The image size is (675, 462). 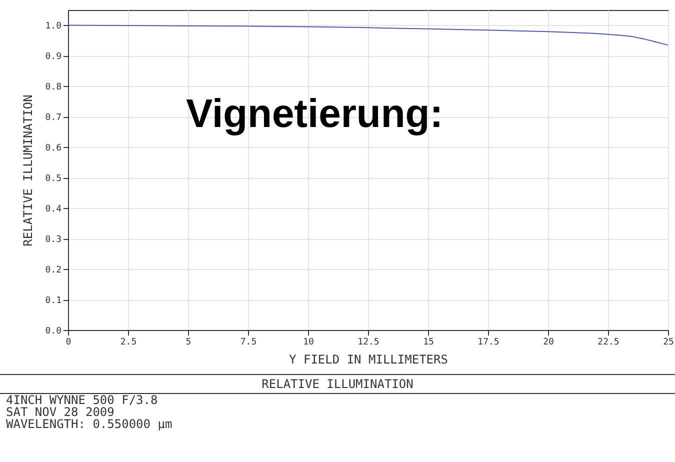 I want to click on y-tick-label: 0.6, so click(x=53, y=149).